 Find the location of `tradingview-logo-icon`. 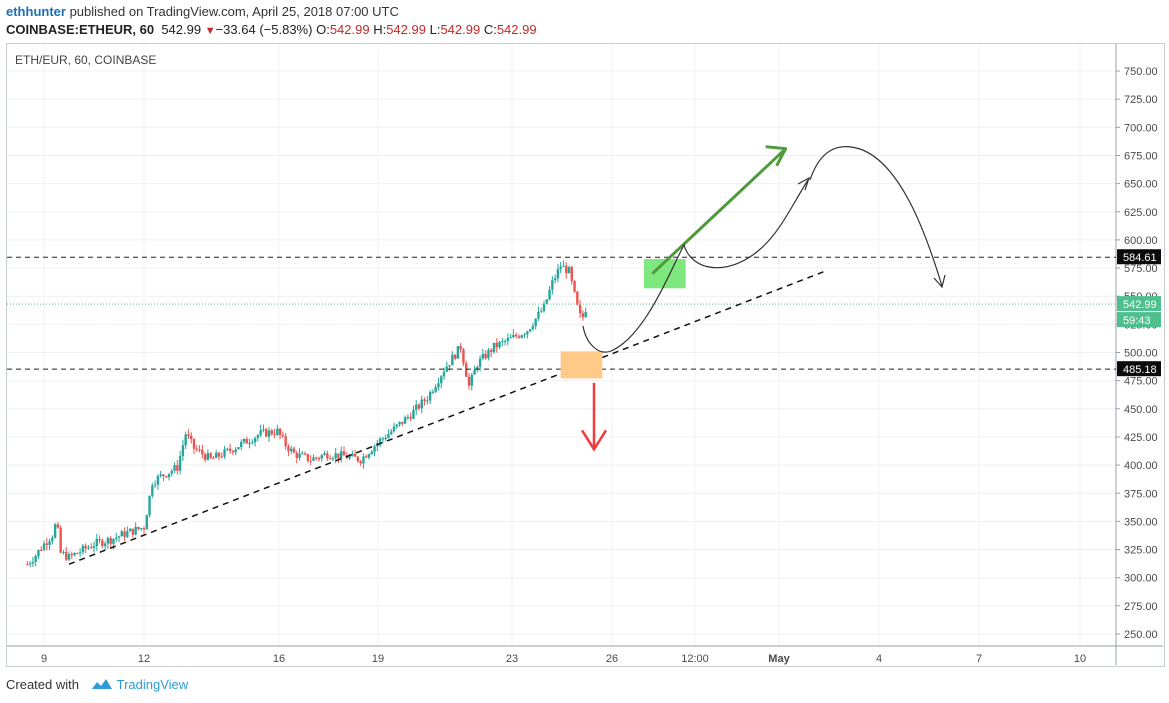

tradingview-logo-icon is located at coordinates (102, 685).